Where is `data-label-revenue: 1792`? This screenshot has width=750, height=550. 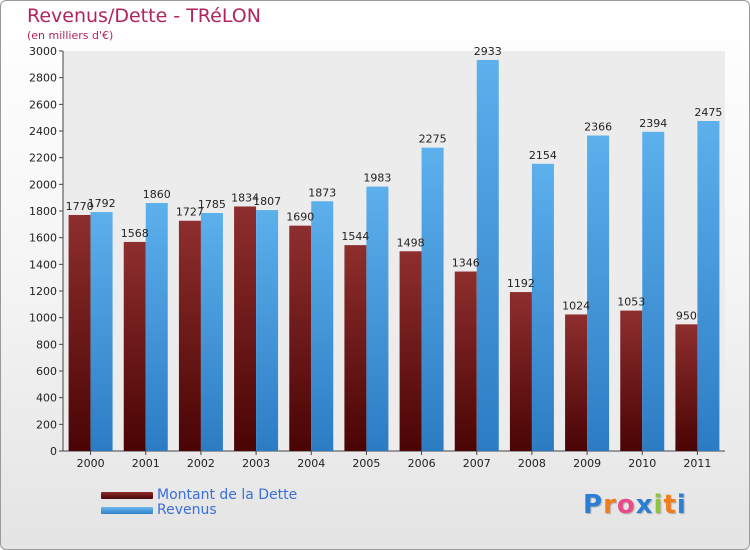 data-label-revenue: 1792 is located at coordinates (102, 203).